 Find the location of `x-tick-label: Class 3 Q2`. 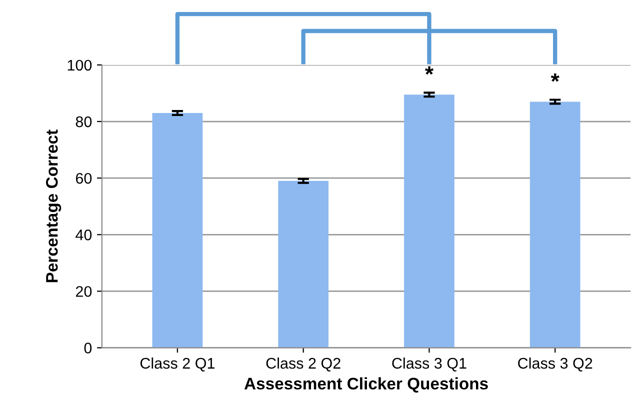

x-tick-label: Class 3 Q2 is located at coordinates (555, 364).